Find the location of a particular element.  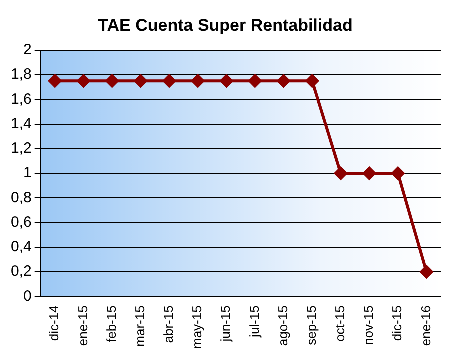

y-tick-label: 1,6 is located at coordinates (21, 99).